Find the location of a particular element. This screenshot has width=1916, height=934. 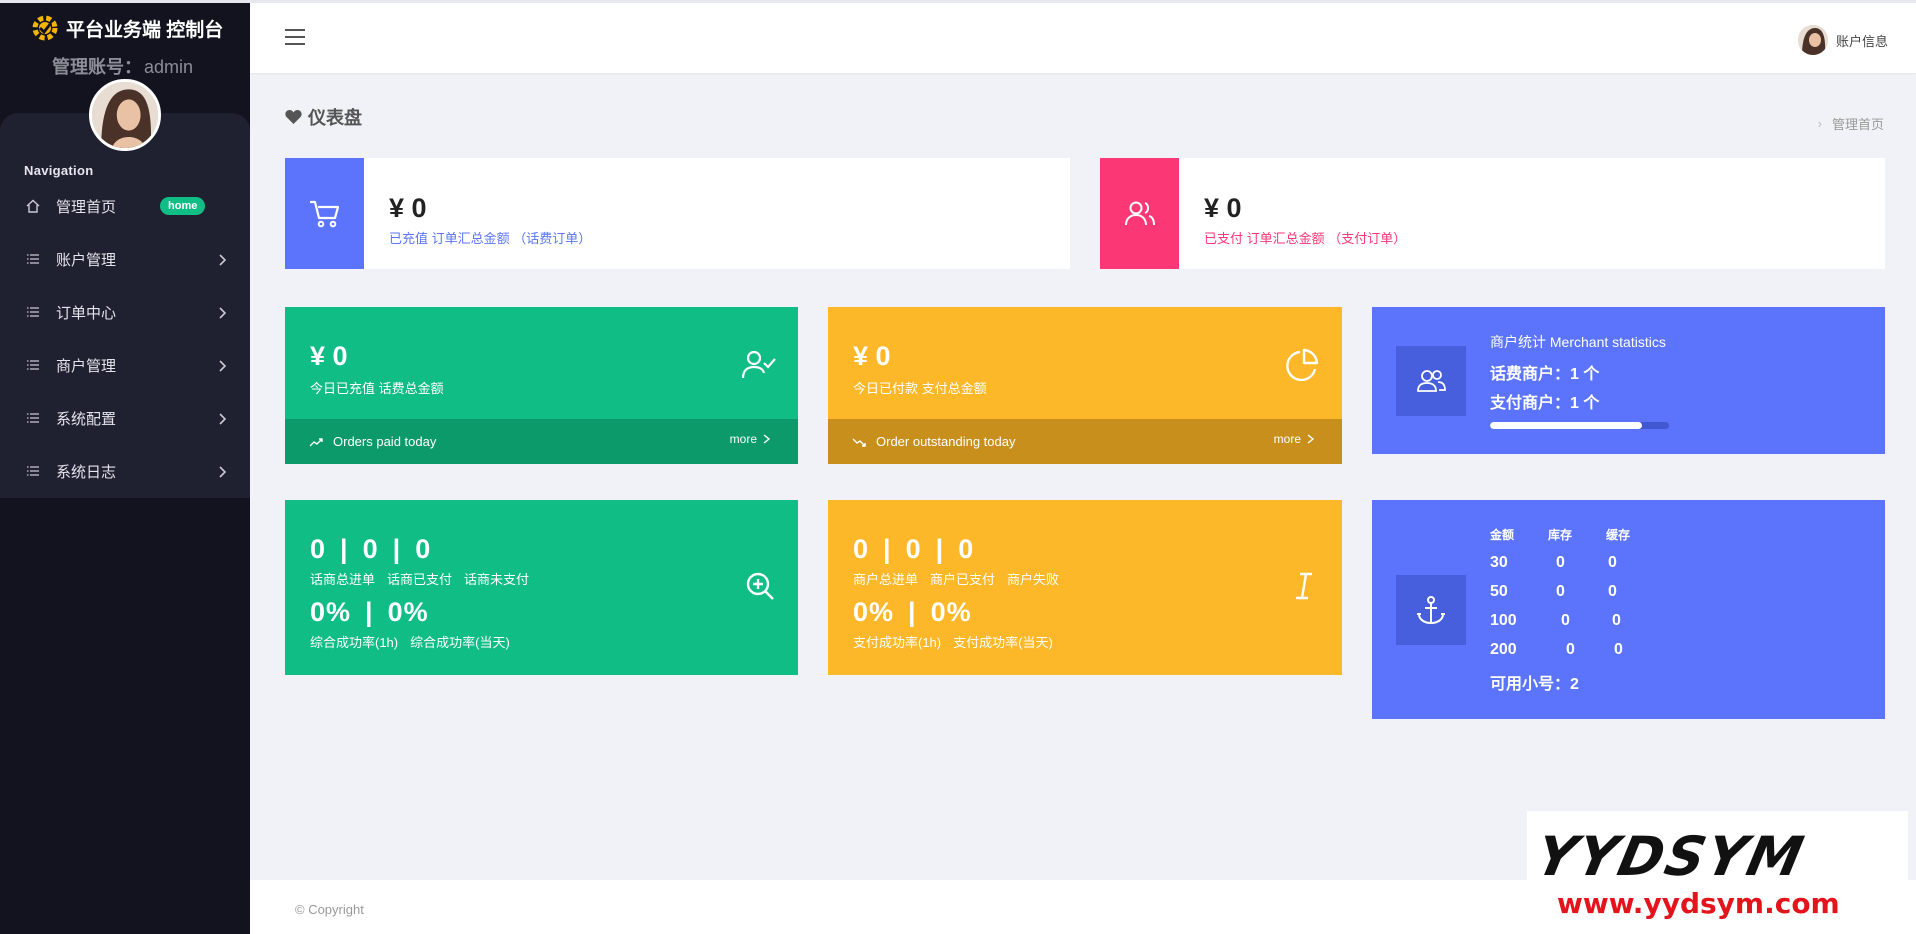

phone-orders-rates: 0% | 0% is located at coordinates (369, 612).